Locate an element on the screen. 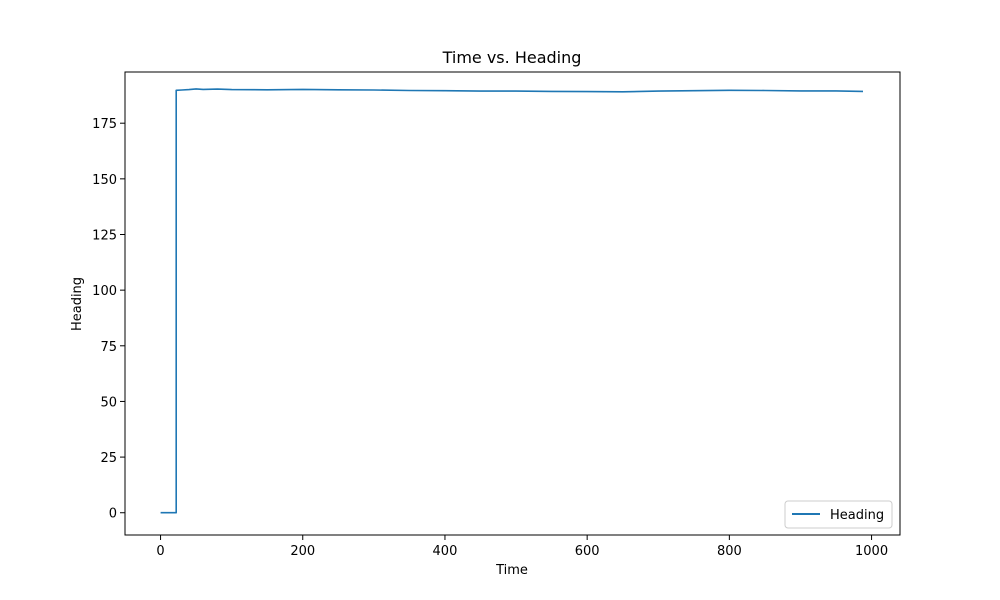  y-tick-label: 175 is located at coordinates (104, 124).